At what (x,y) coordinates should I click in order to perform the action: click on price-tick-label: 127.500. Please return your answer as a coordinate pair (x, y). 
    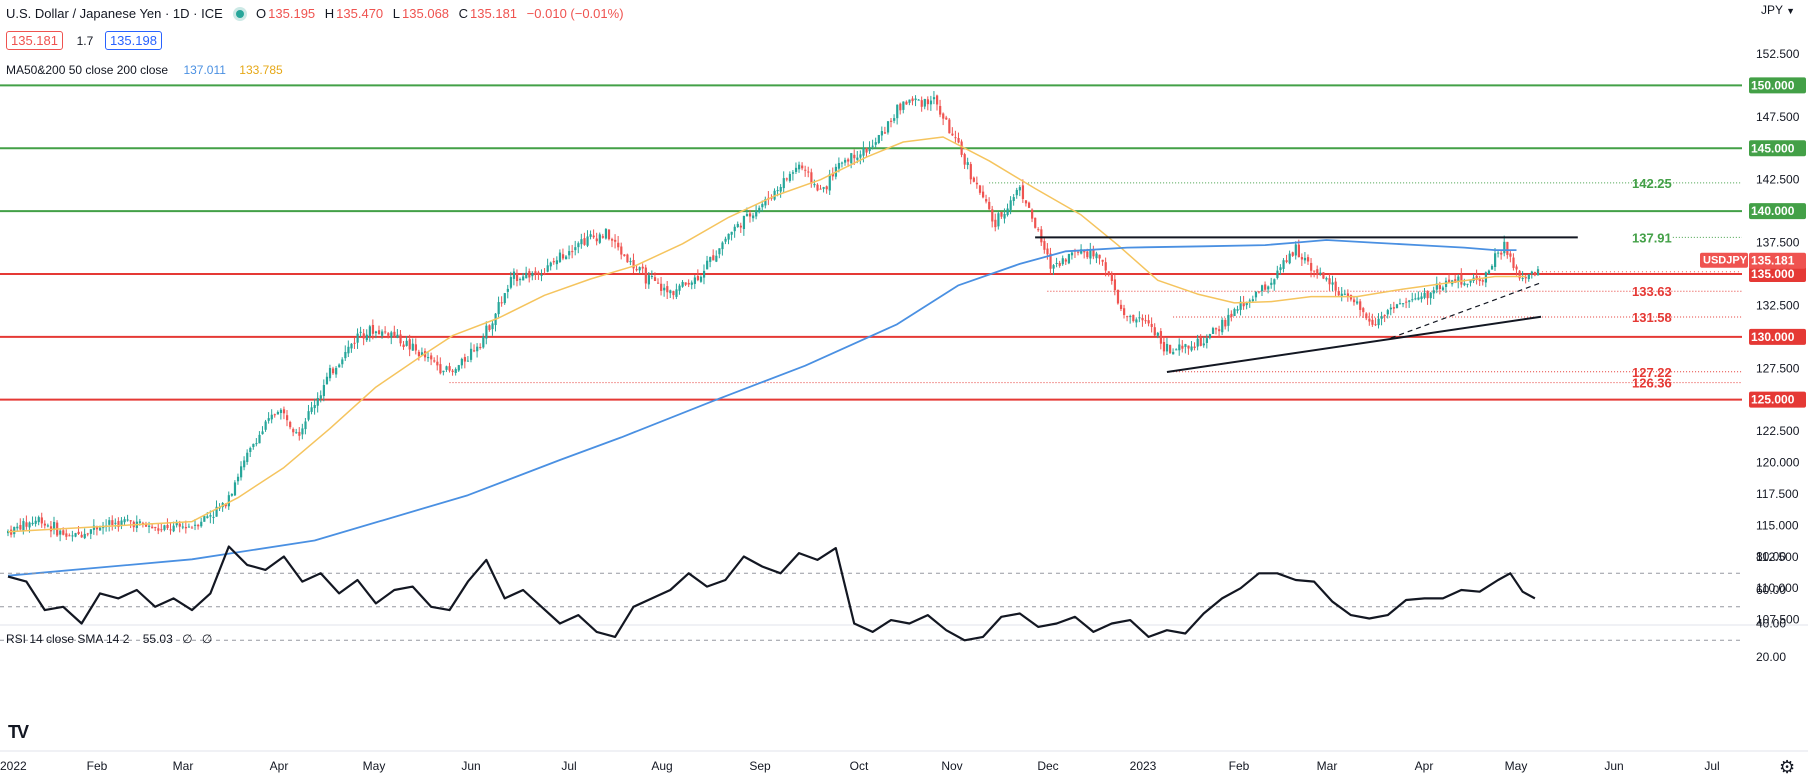
    Looking at the image, I should click on (1778, 368).